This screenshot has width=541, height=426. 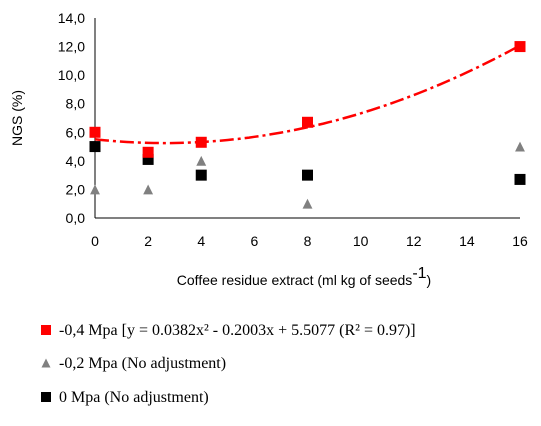 What do you see at coordinates (71, 118) in the screenshot?
I see `y-tick-labels: 0,0 2,0 4,0 6,0 8,0 10,0 12,0 14,0` at bounding box center [71, 118].